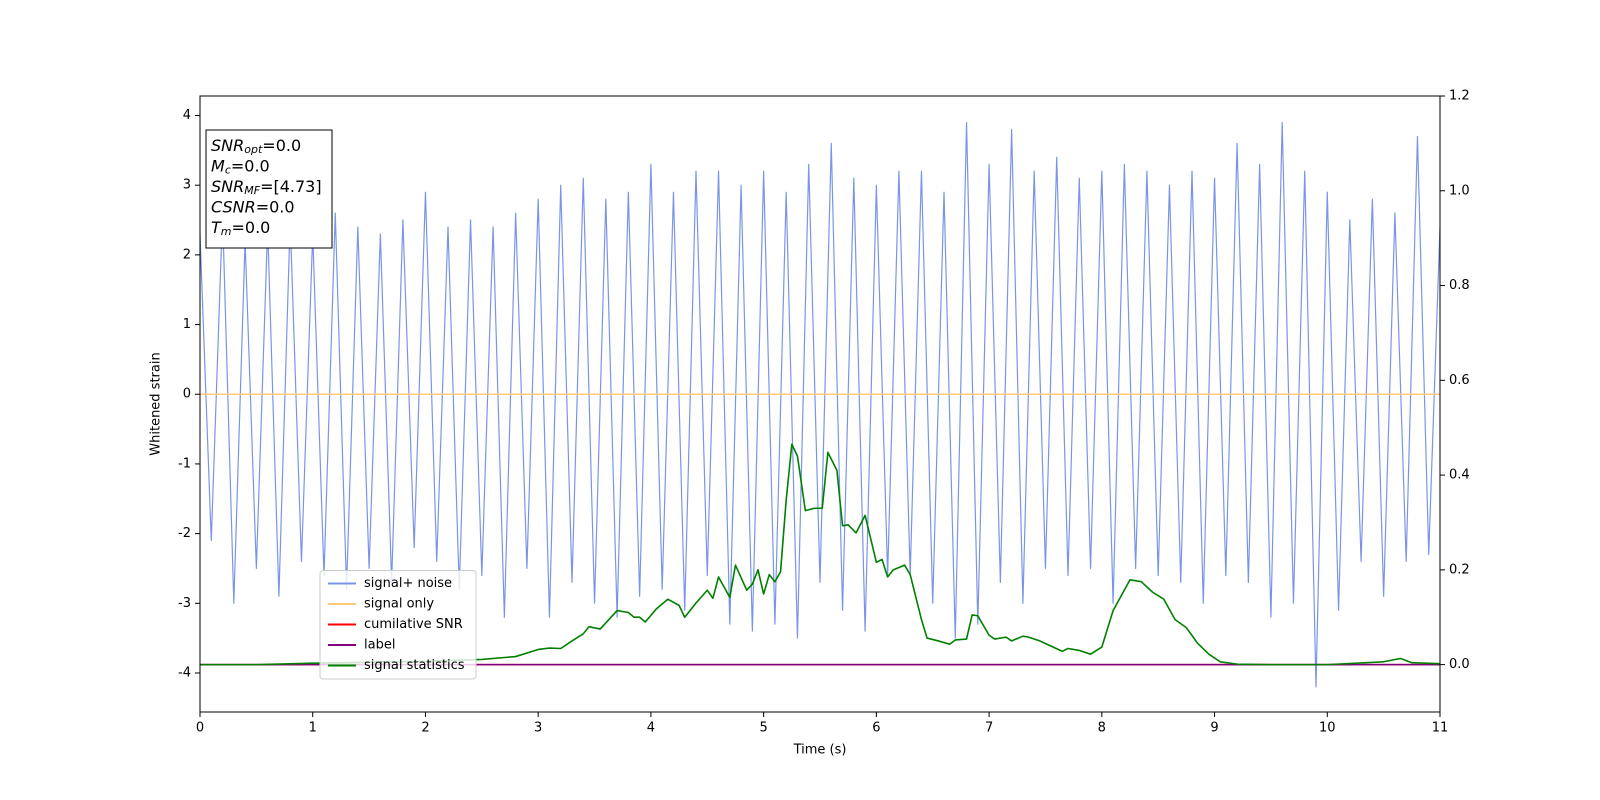 This screenshot has width=1600, height=800. I want to click on x-tick-label: 1, so click(313, 728).